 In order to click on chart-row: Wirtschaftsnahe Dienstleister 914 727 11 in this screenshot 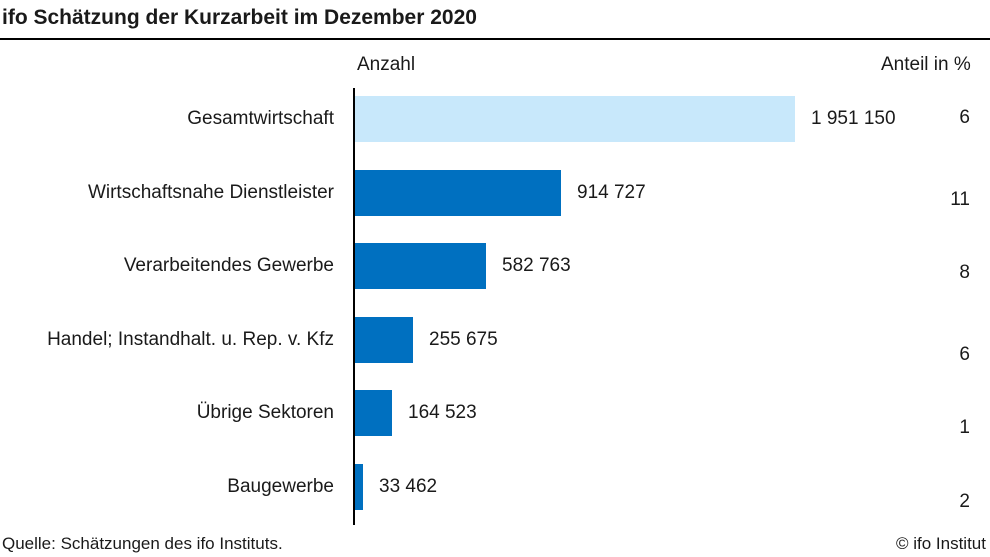, I will do `click(495, 207)`.